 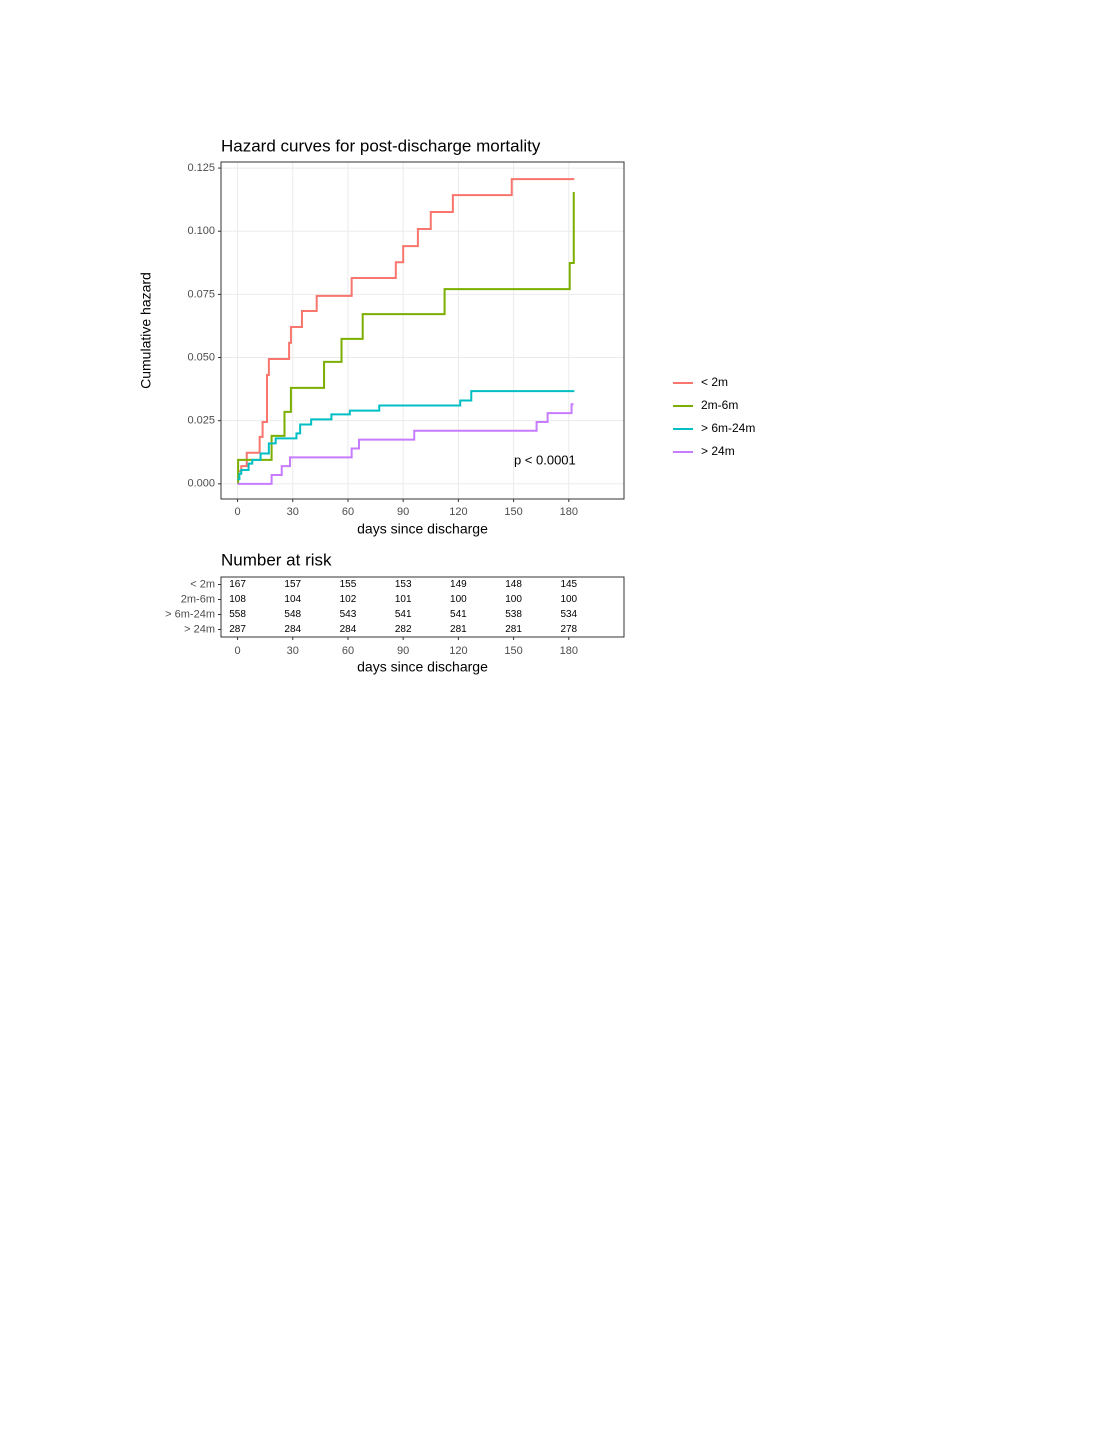 What do you see at coordinates (292, 599) in the screenshot?
I see `risk-count: 104` at bounding box center [292, 599].